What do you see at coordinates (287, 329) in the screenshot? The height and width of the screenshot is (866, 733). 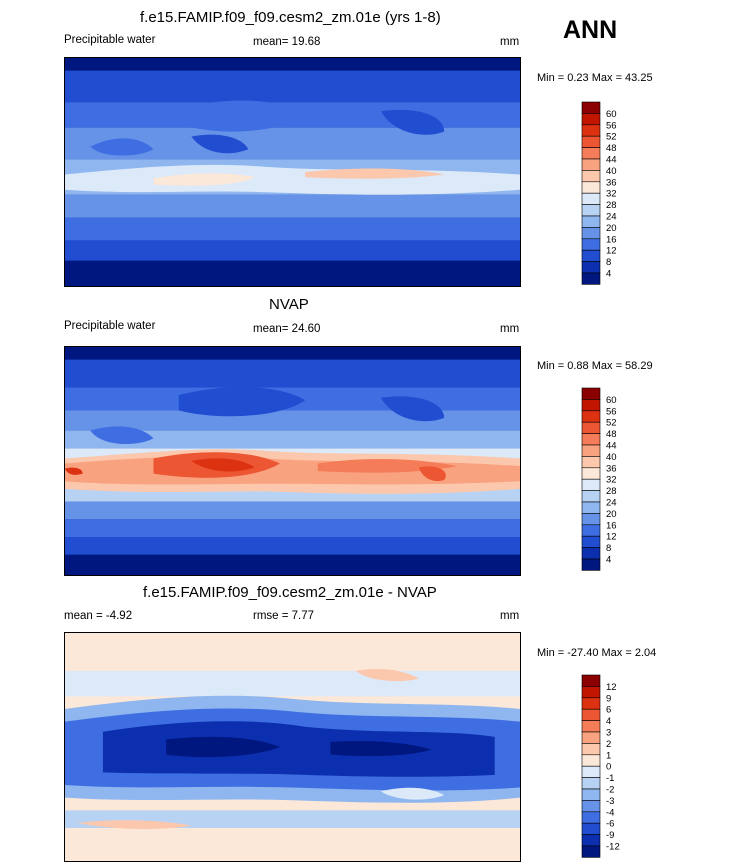 I see `mean-label-obs: mean= 24.60` at bounding box center [287, 329].